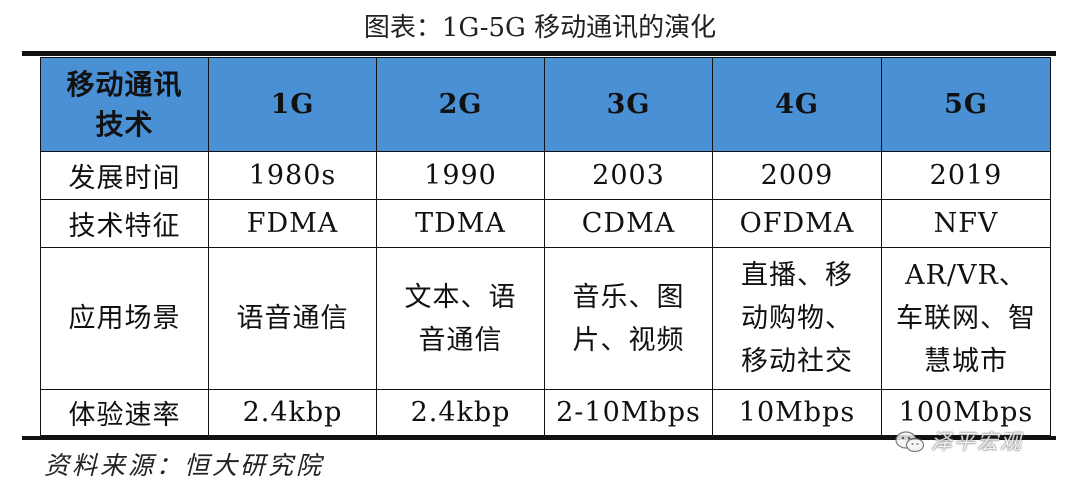  Describe the element at coordinates (540, 28) in the screenshot. I see `figure-title: 图表：1G-5G 移动通讯的演化` at that location.